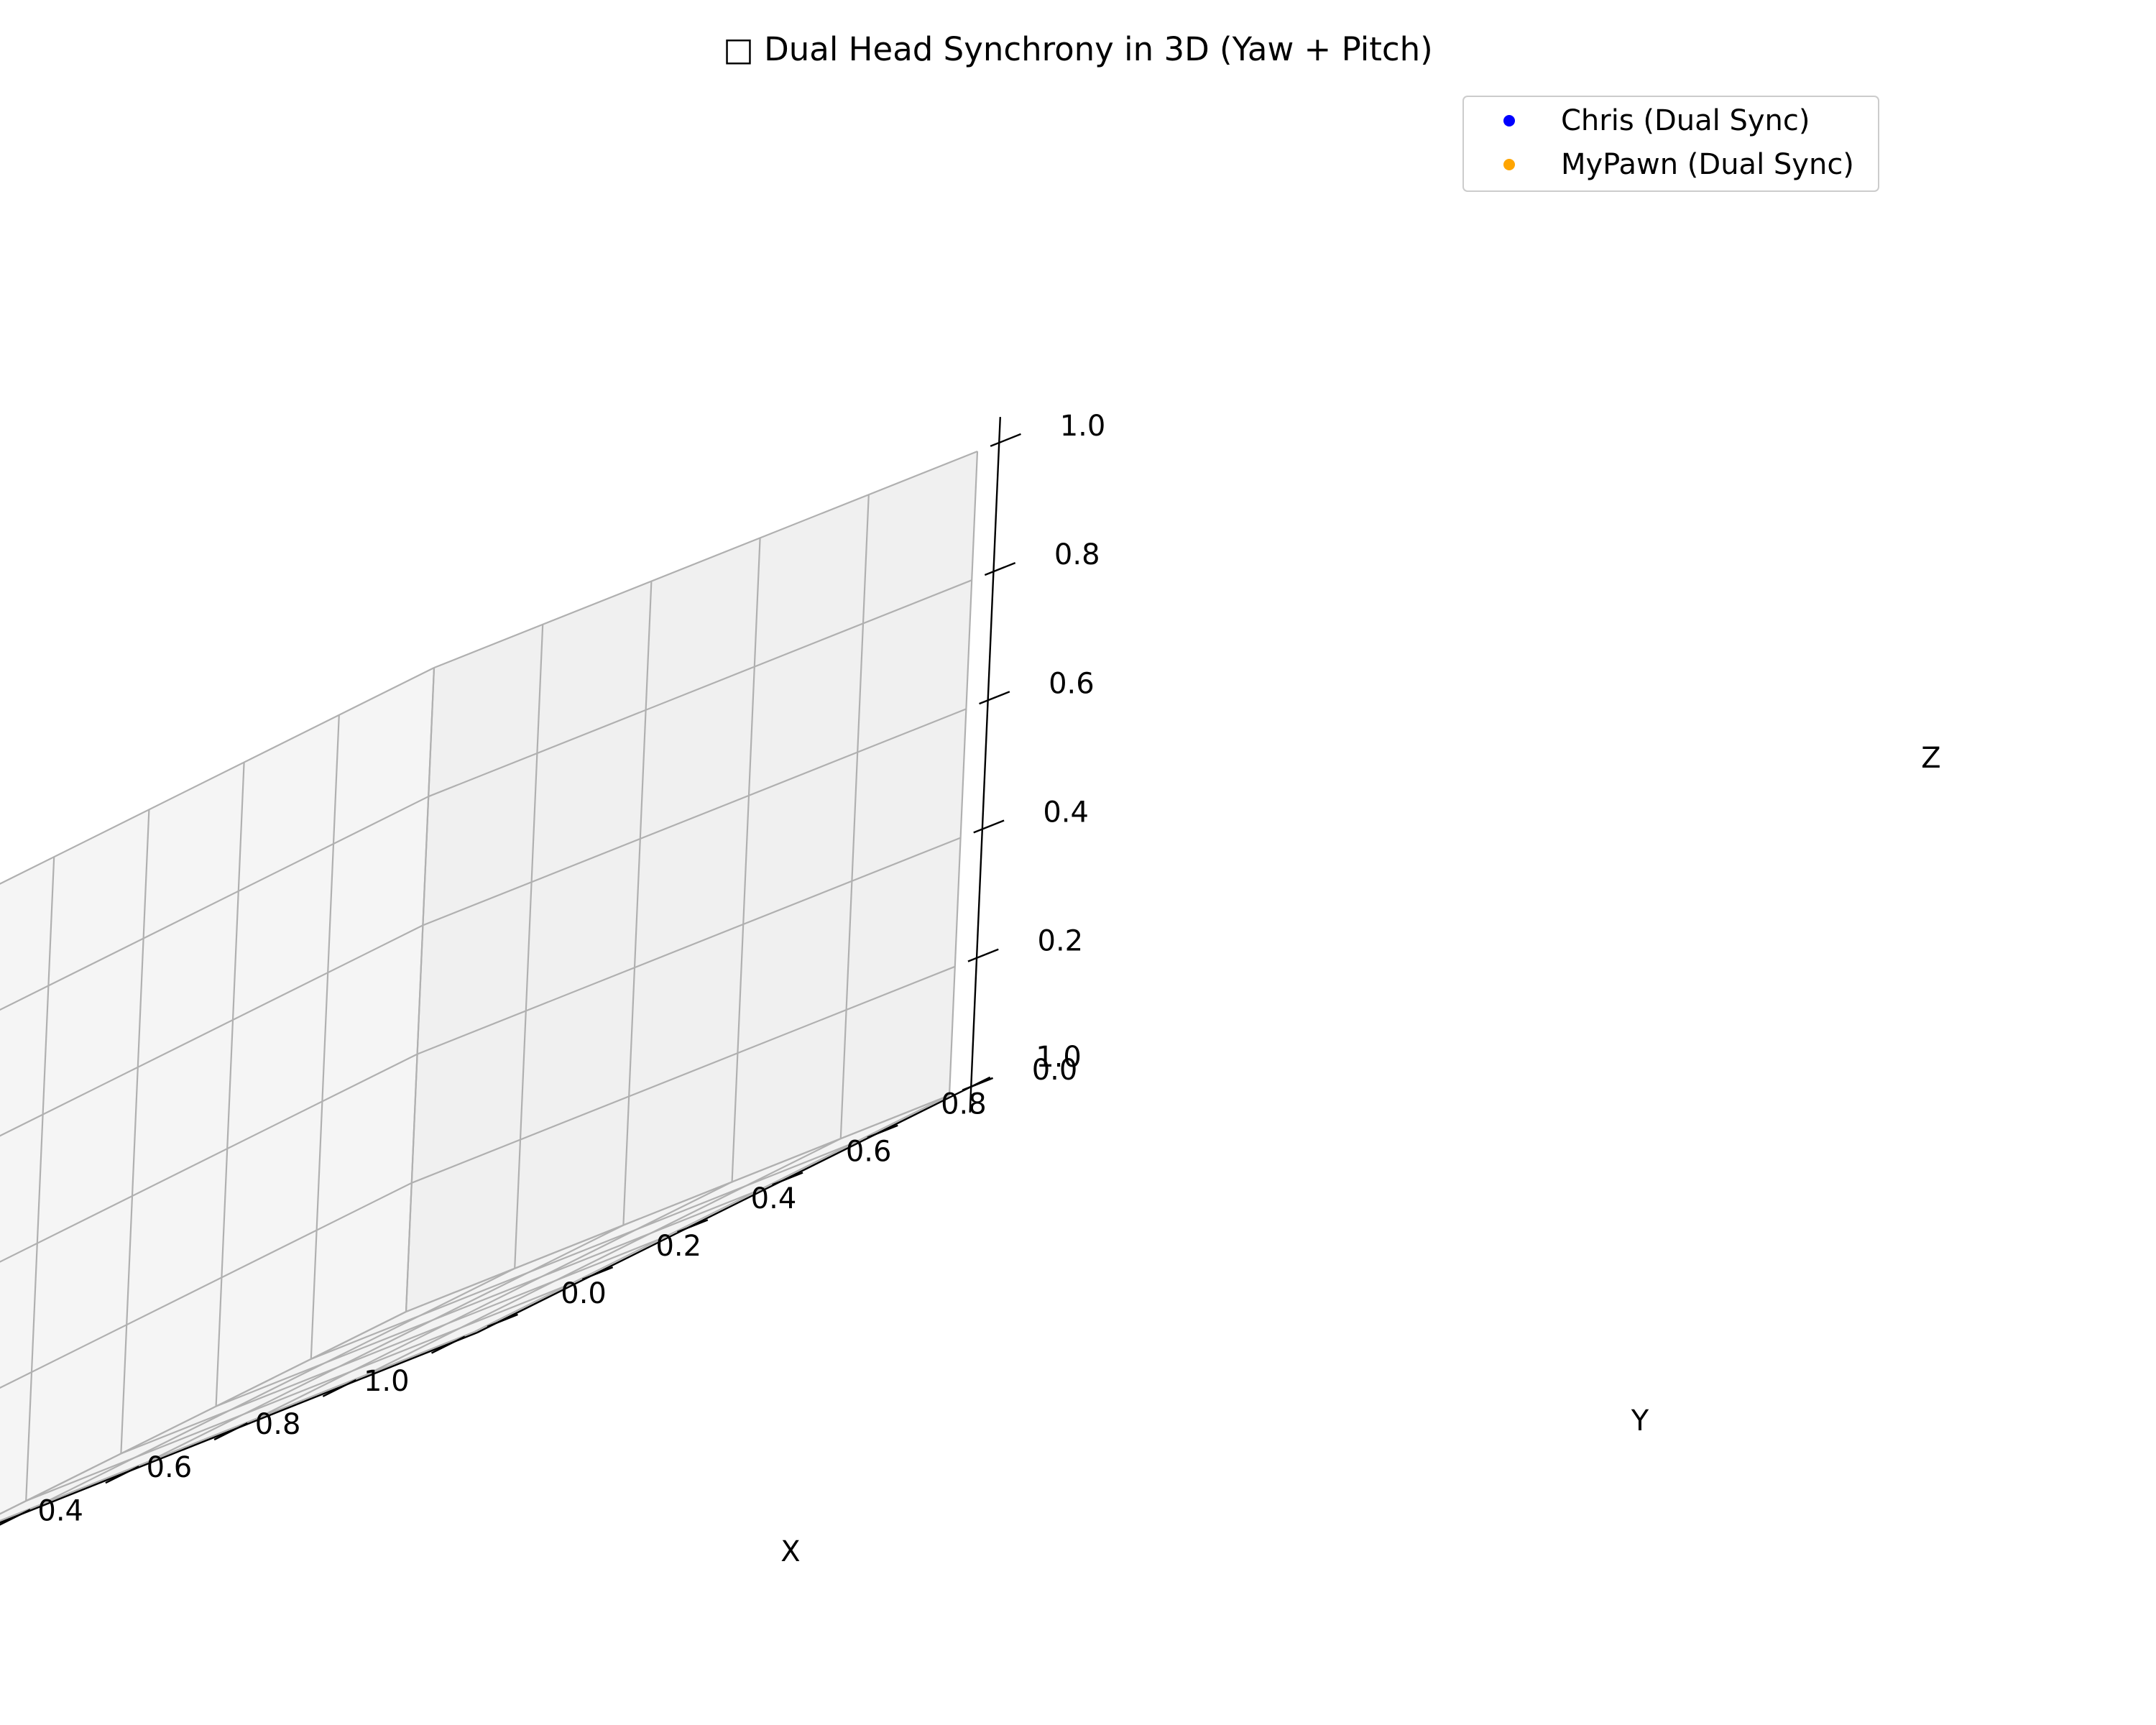 This screenshot has width=2156, height=1725. What do you see at coordinates (584, 1293) in the screenshot?
I see `y-tick-label: 0.0` at bounding box center [584, 1293].